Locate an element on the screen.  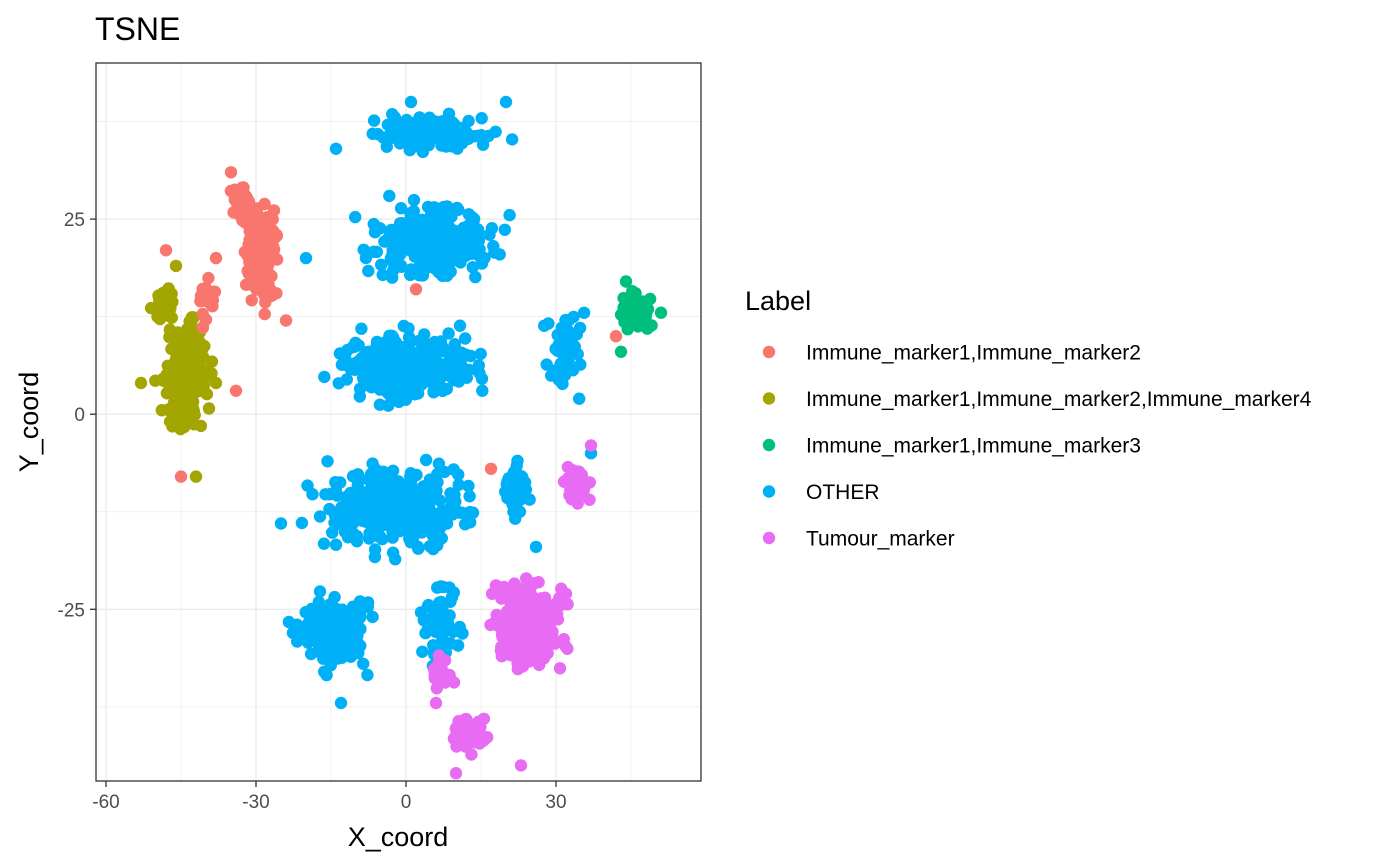
legend-label: Immune_marker1,Immune_marker2 is located at coordinates (973, 353).